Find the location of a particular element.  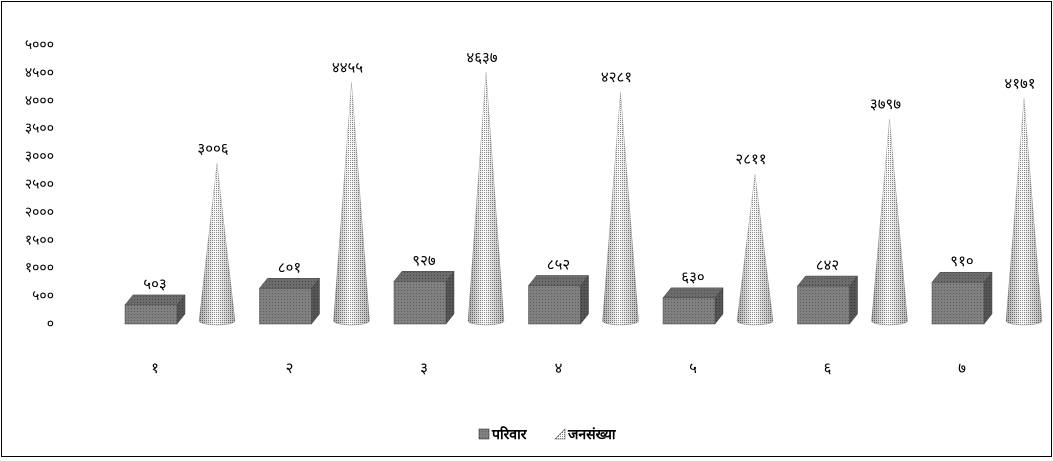

y-tick-label: ३००० is located at coordinates (39, 157).